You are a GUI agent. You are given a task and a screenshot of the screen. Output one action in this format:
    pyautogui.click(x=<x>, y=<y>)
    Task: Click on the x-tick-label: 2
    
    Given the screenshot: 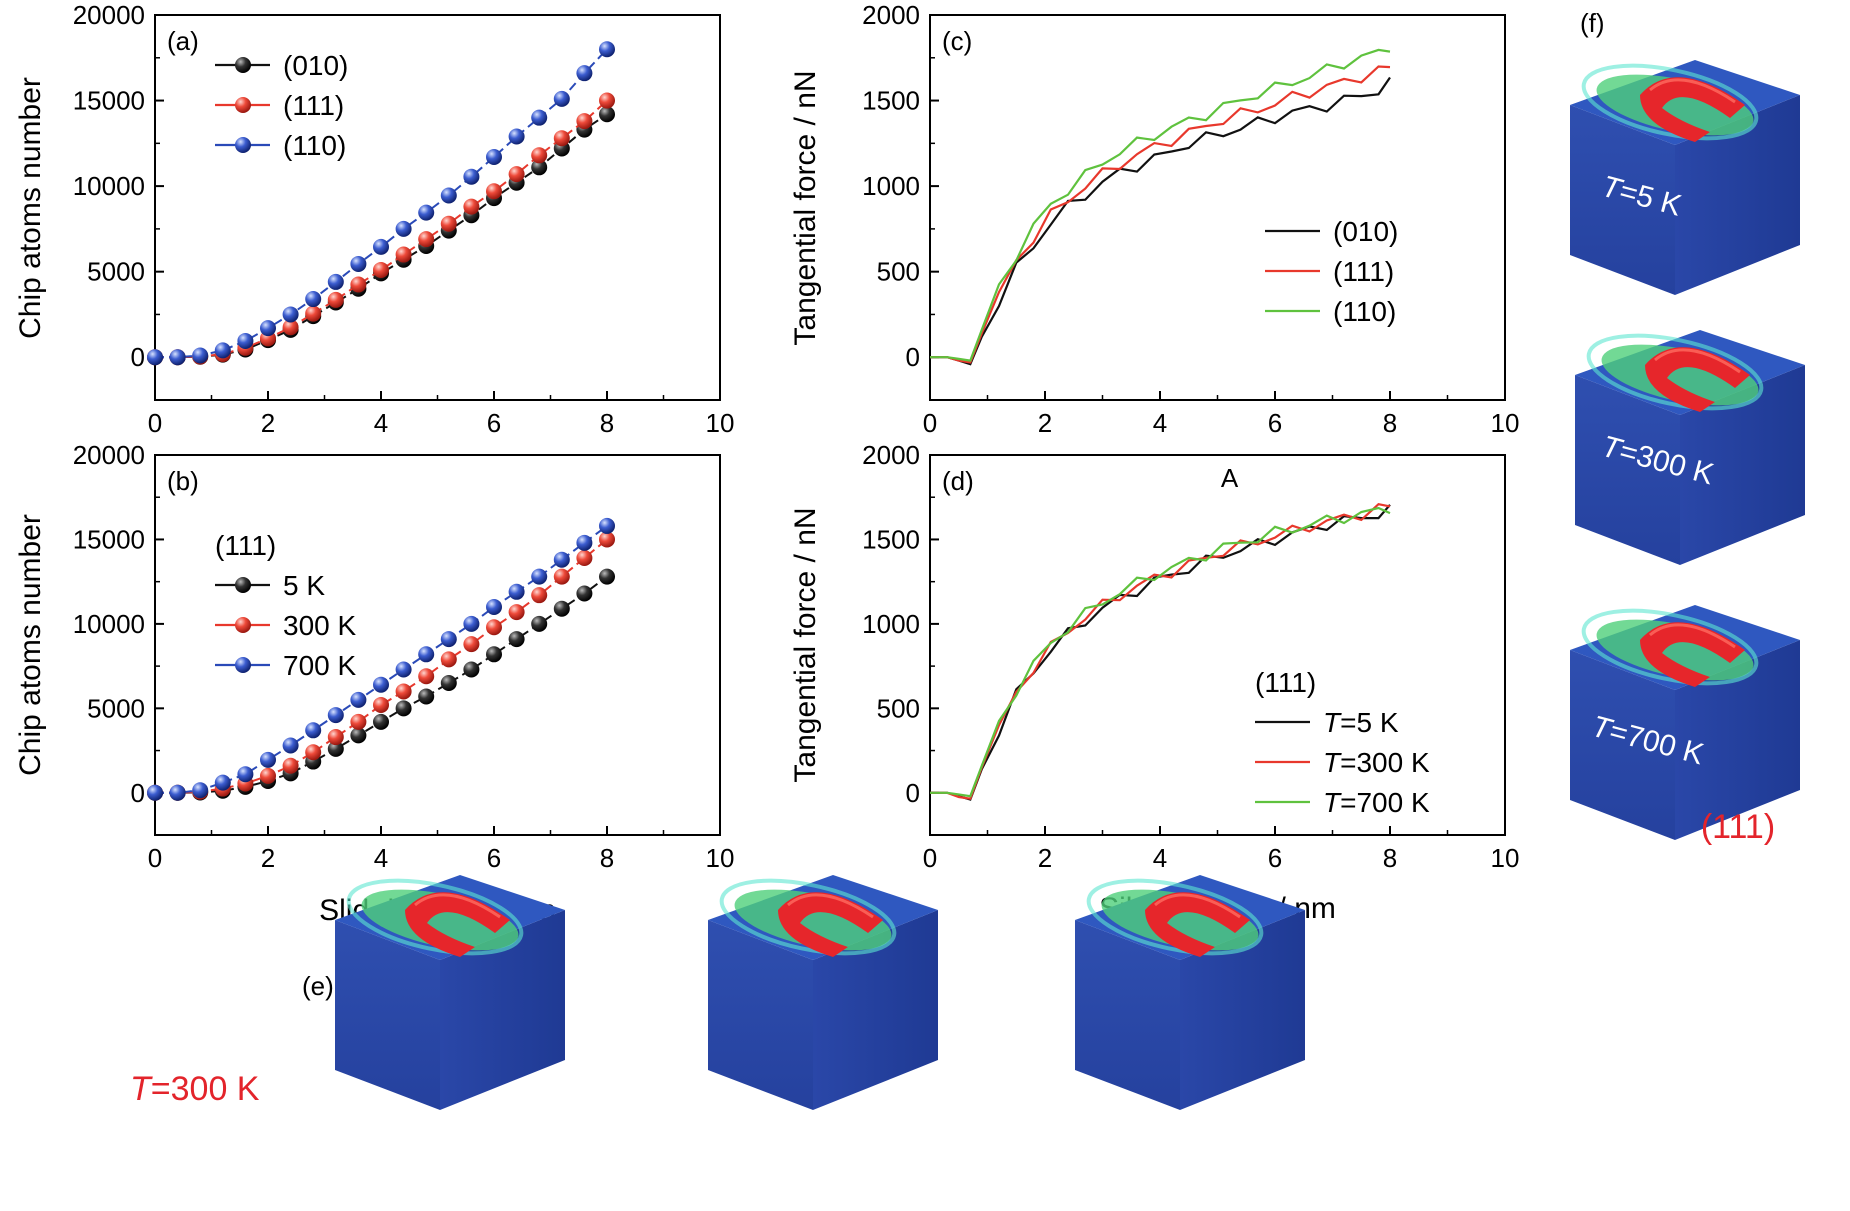 What is the action you would take?
    pyautogui.click(x=268, y=858)
    